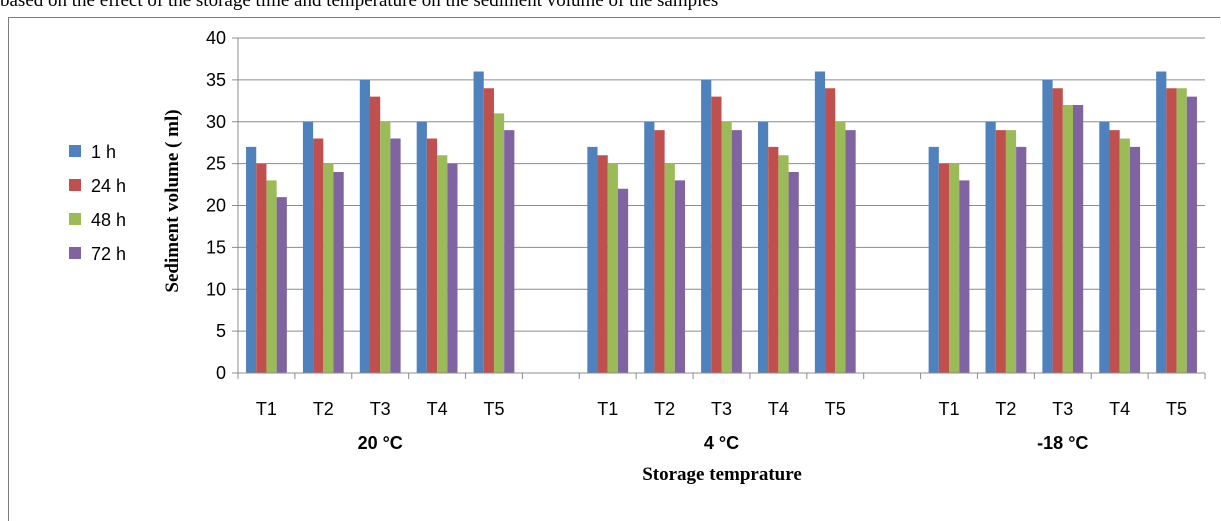 The image size is (1221, 521). What do you see at coordinates (172, 200) in the screenshot?
I see `y-axis-title: Sediment volume ( ml)` at bounding box center [172, 200].